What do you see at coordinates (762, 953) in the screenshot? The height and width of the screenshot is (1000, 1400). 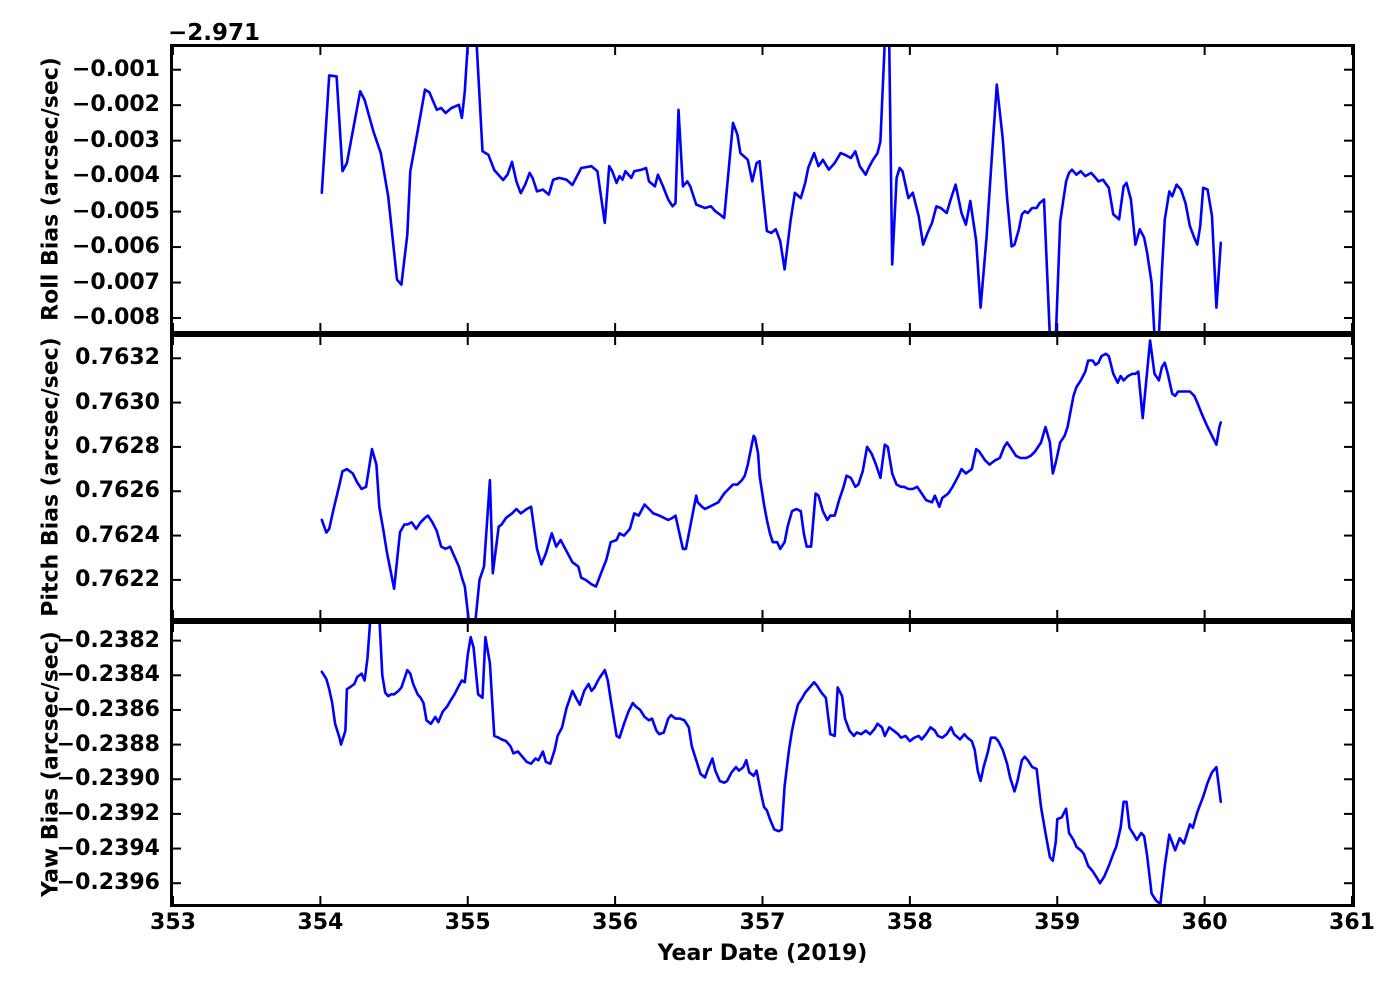 I see `x-axis-label: Year Date (2019)` at bounding box center [762, 953].